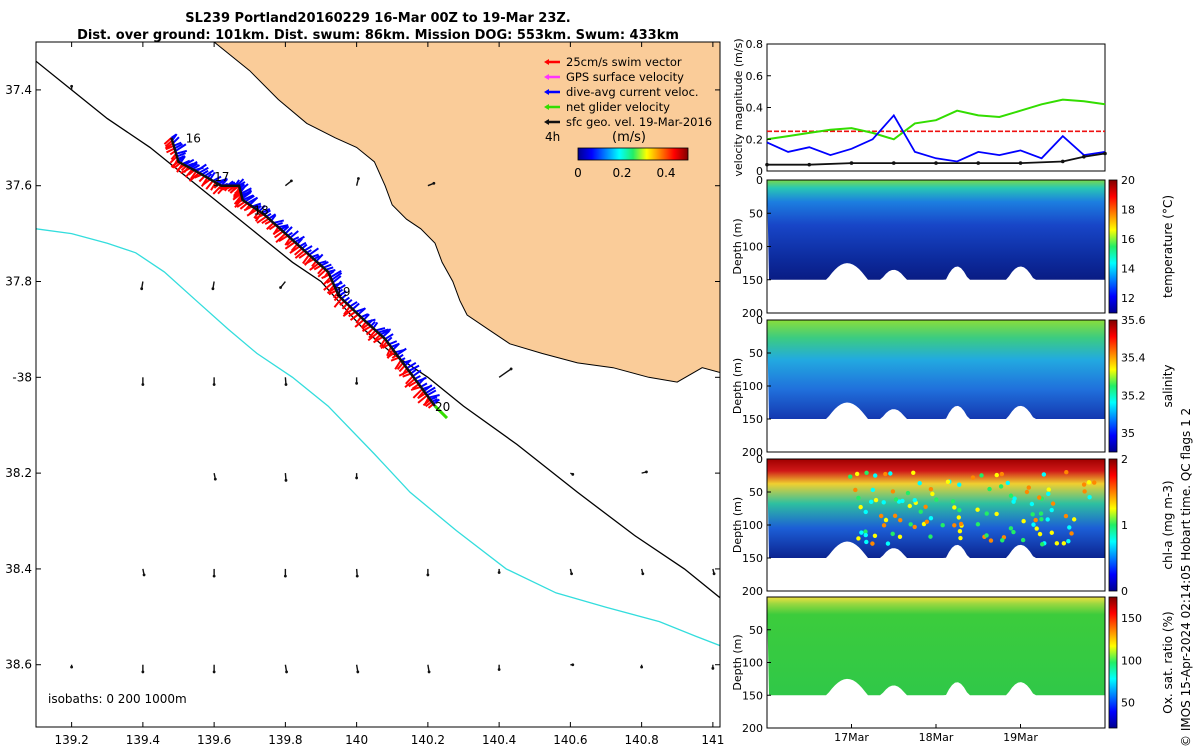 Image resolution: width=1200 pixels, height=750 pixels. Describe the element at coordinates (442, 407) in the screenshot. I see `day-label-20: 20` at that location.